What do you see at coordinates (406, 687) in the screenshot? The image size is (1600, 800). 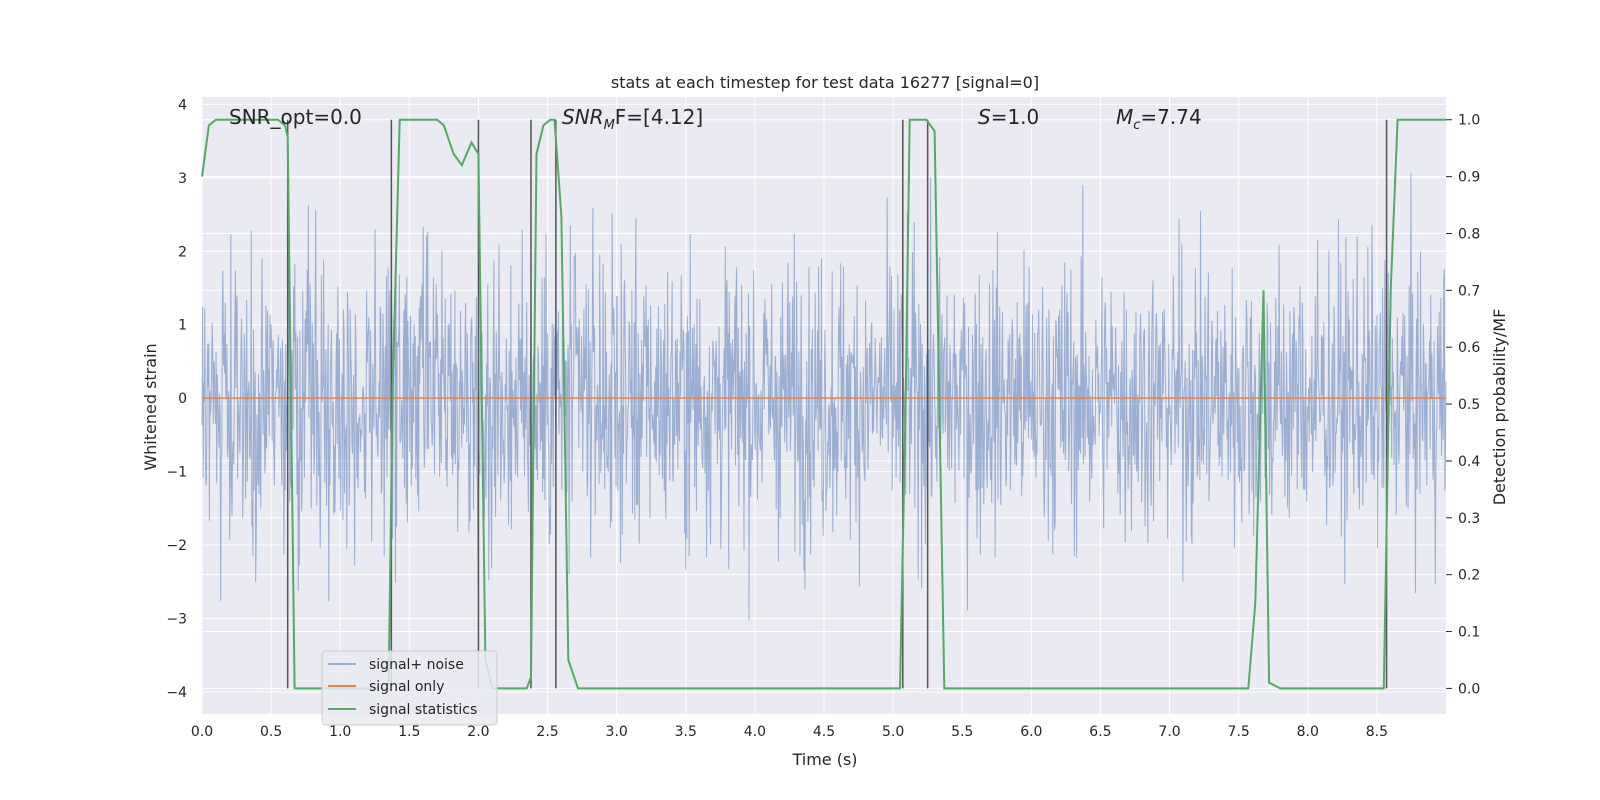 I see `legend-label-signal-only: signal only` at bounding box center [406, 687].